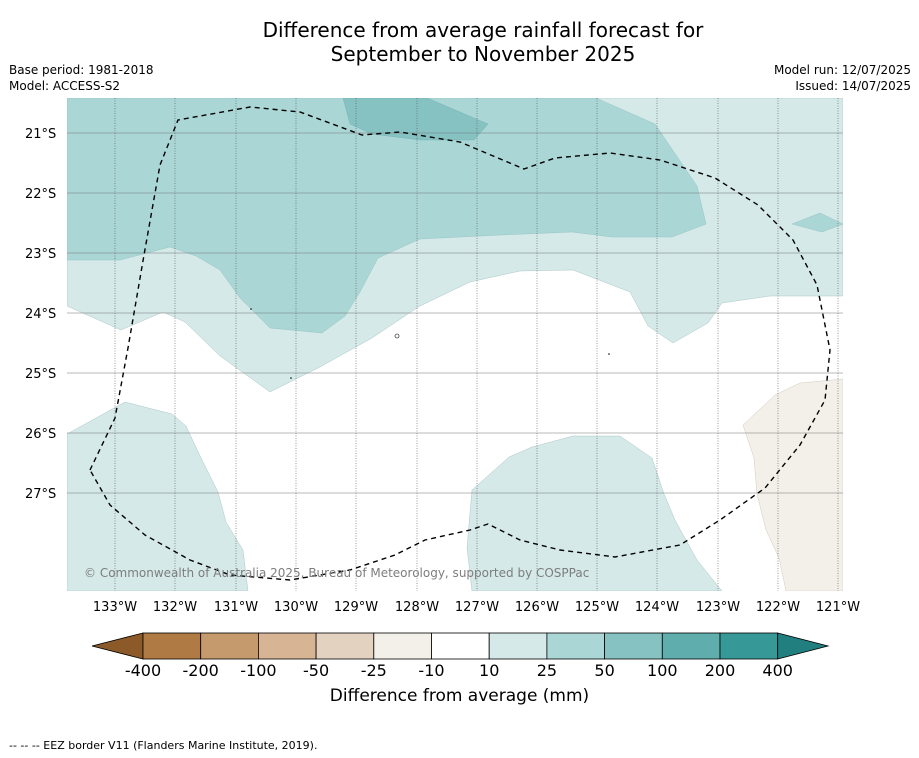  Describe the element at coordinates (720, 670) in the screenshot. I see `colorbar-tick-label: 200` at that location.